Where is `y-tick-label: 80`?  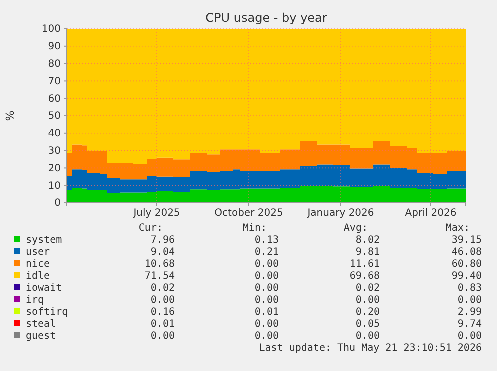 y-tick-label: 80 is located at coordinates (54, 64).